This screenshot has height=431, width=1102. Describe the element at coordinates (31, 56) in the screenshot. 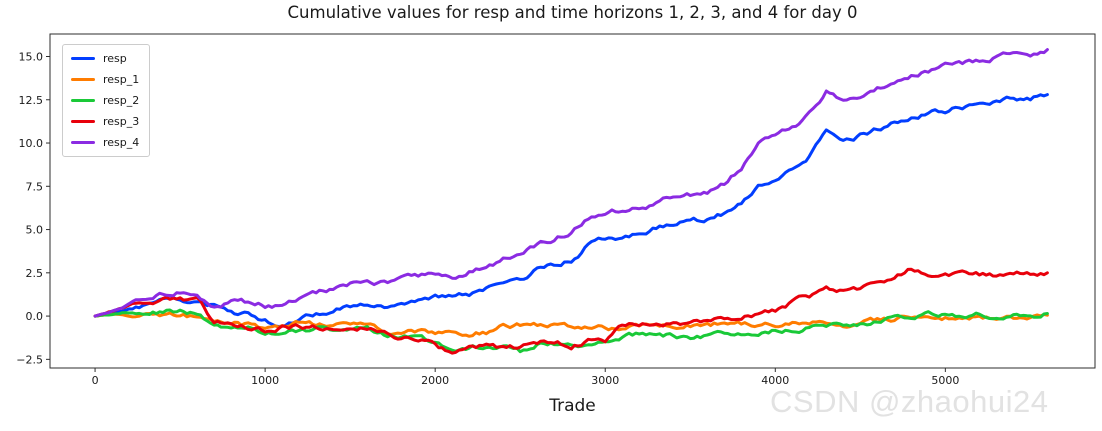

I see `y-tick-label: 15.0` at that location.